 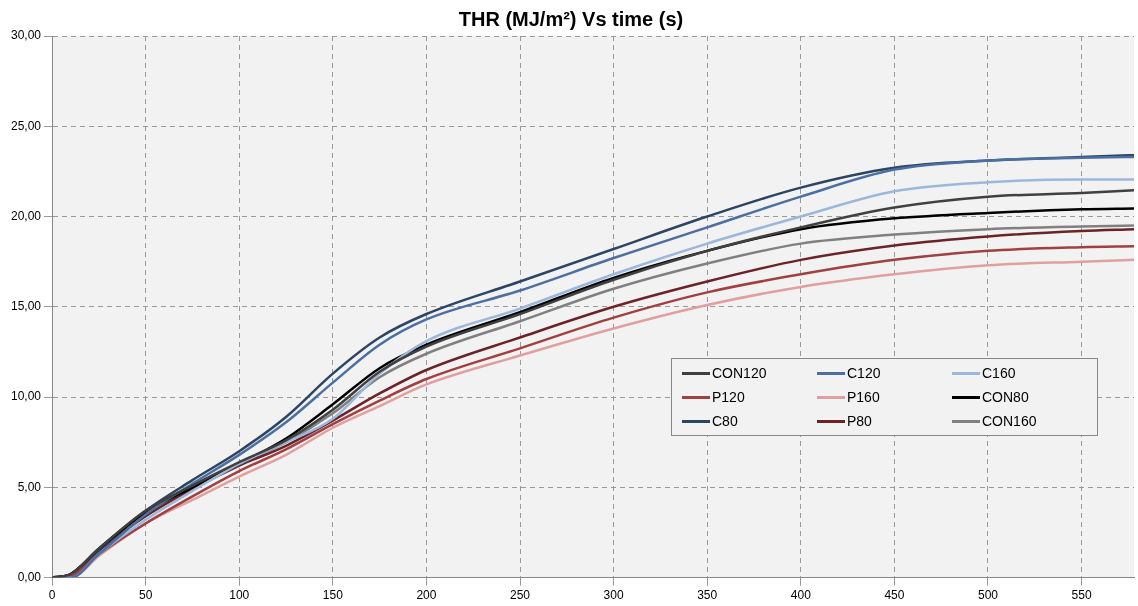 What do you see at coordinates (426, 595) in the screenshot?
I see `x-tick-label: 200` at bounding box center [426, 595].